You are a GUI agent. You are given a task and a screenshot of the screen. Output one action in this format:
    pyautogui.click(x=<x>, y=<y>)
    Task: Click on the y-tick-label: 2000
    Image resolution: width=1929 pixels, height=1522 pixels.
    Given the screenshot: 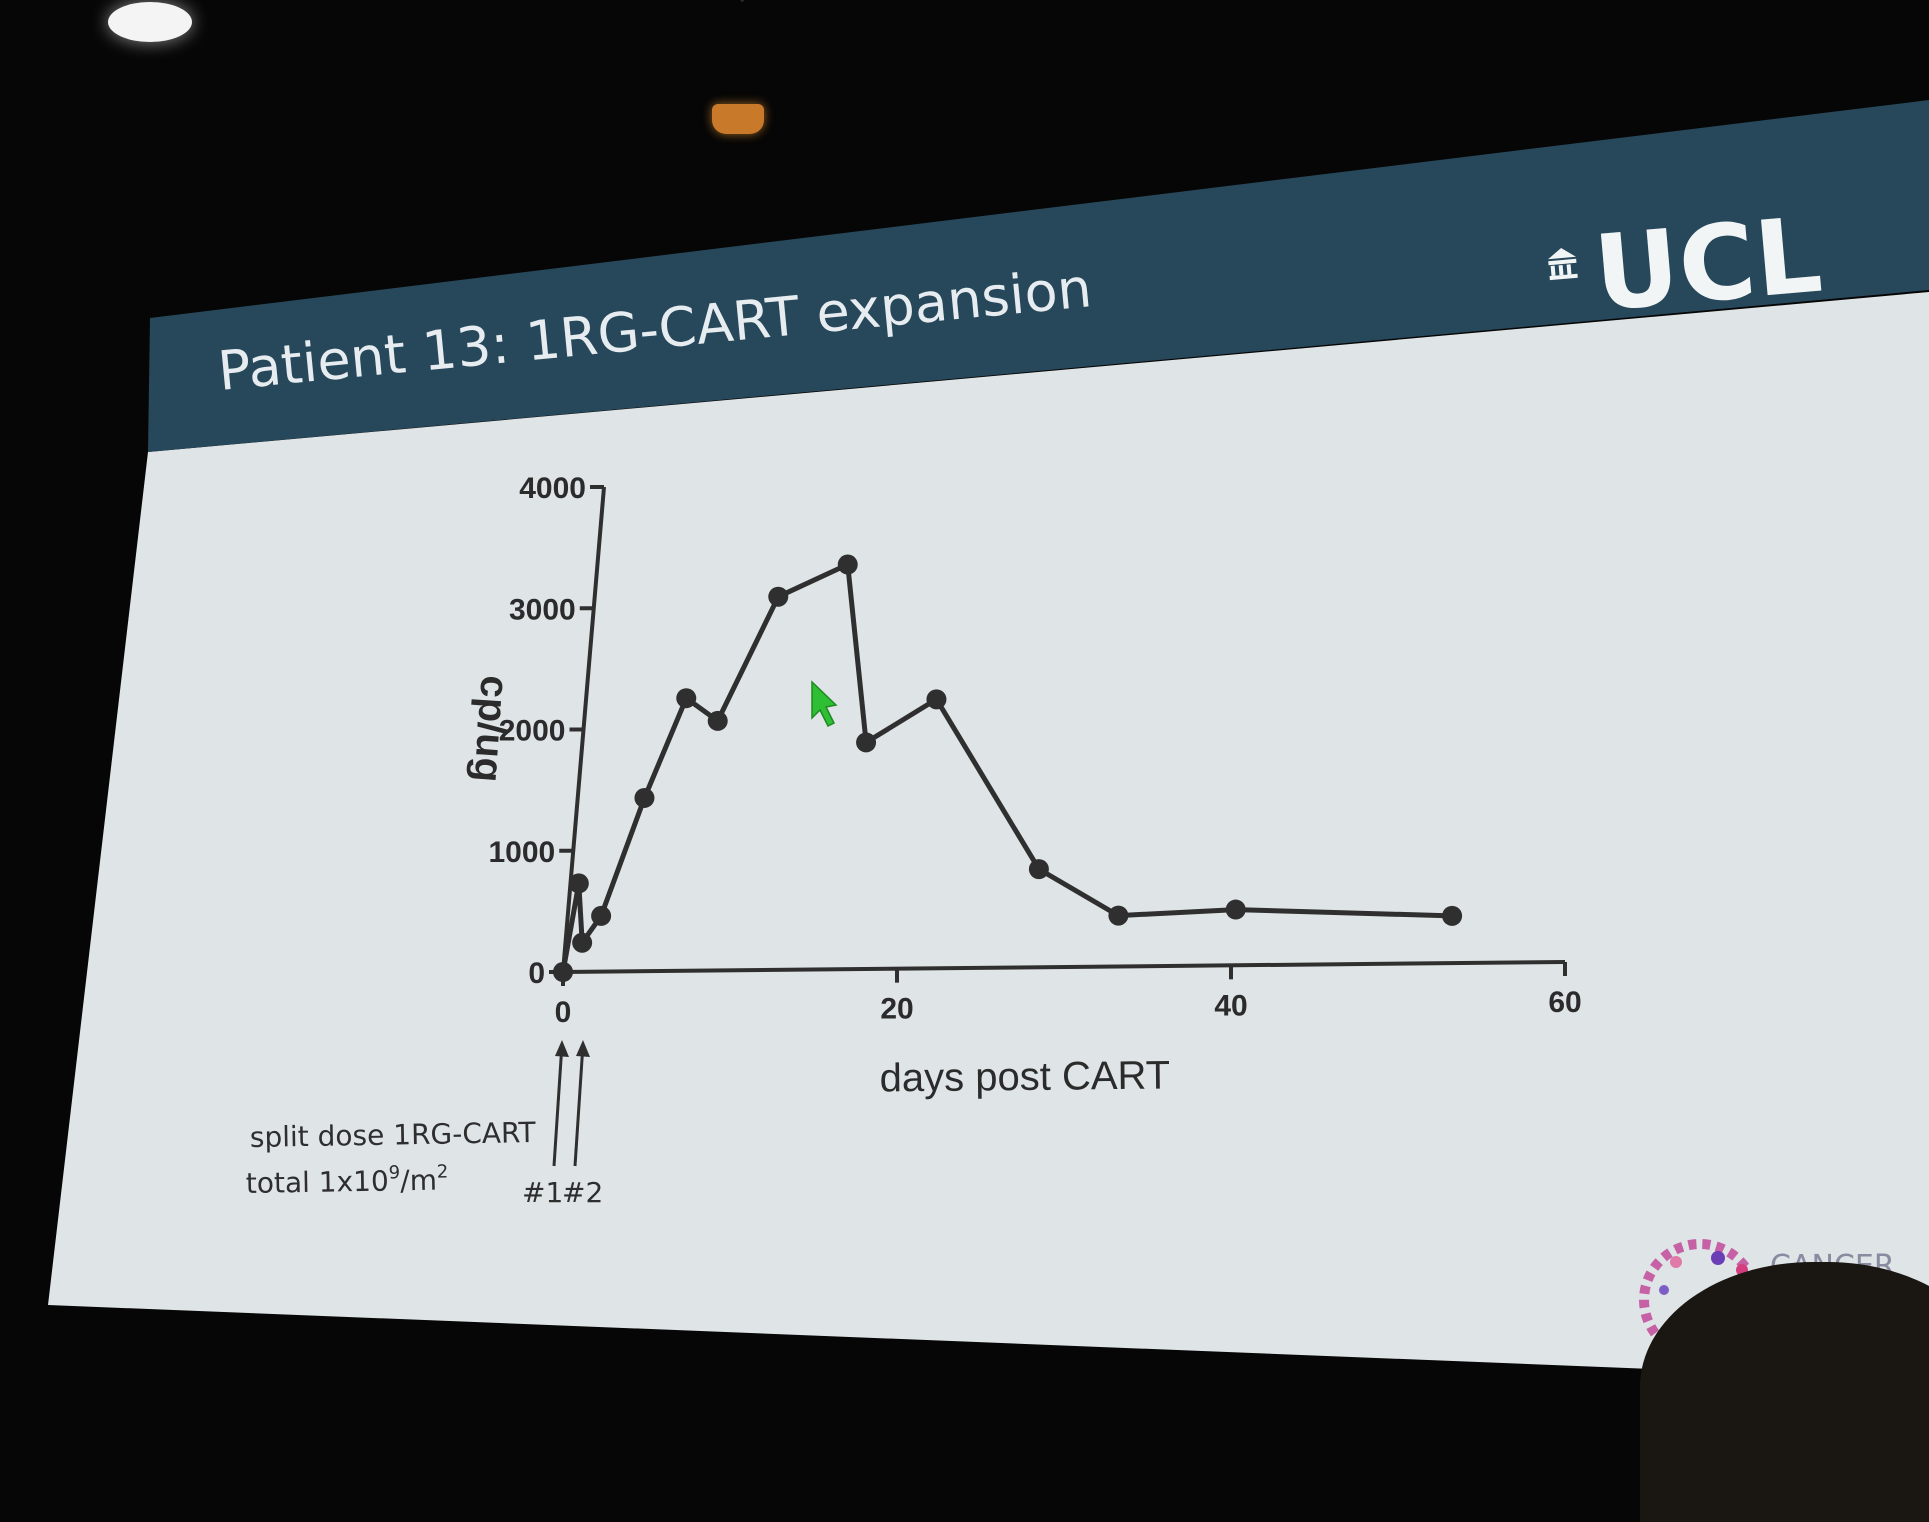 What is the action you would take?
    pyautogui.click(x=532, y=731)
    